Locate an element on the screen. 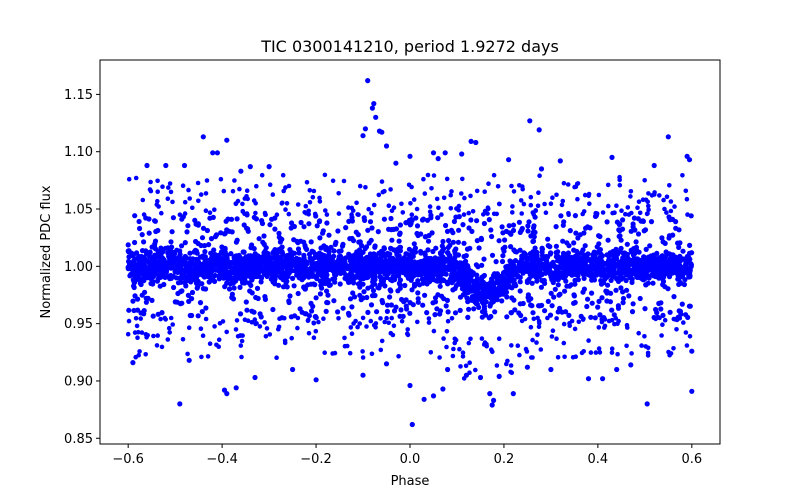  x-tick-label: −0.4 is located at coordinates (222, 459).